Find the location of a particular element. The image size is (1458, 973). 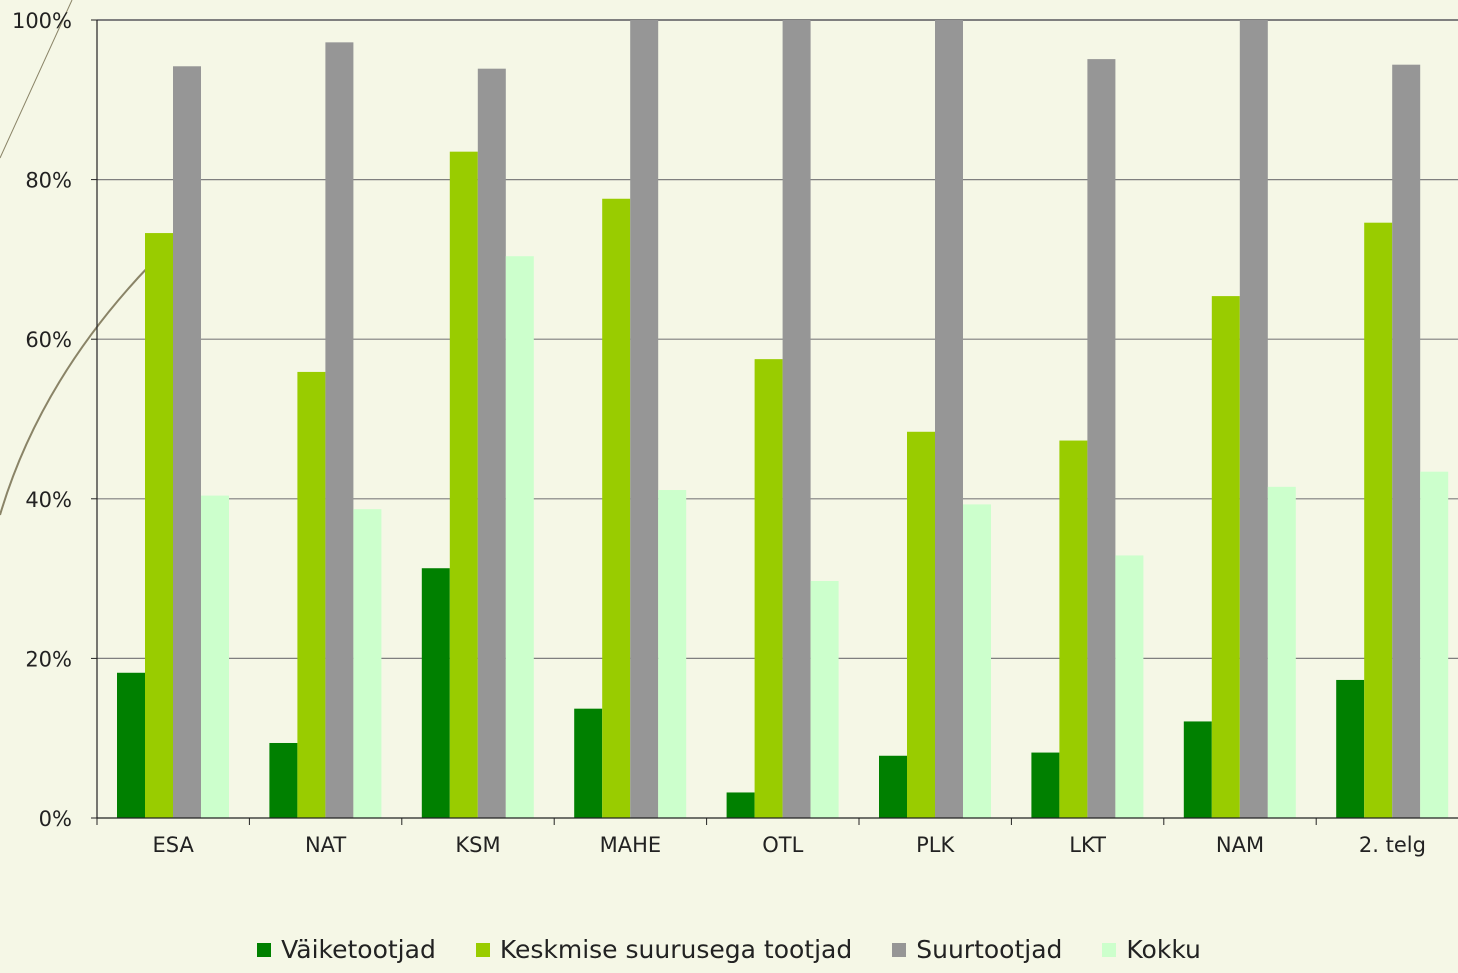

decorative-curve is located at coordinates (75, 390).